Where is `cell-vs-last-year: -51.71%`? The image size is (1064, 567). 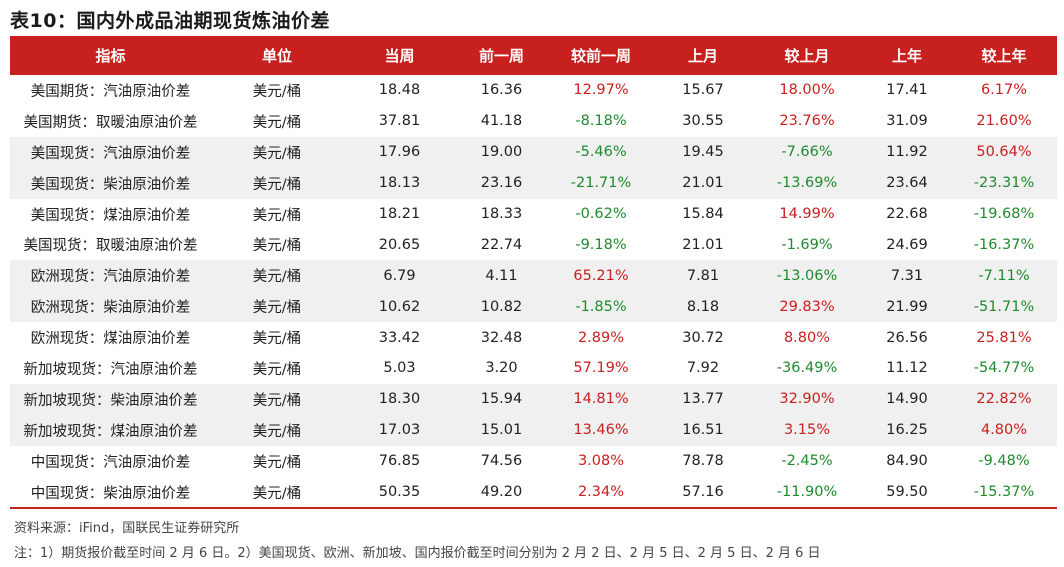
cell-vs-last-year: -51.71% is located at coordinates (1004, 306).